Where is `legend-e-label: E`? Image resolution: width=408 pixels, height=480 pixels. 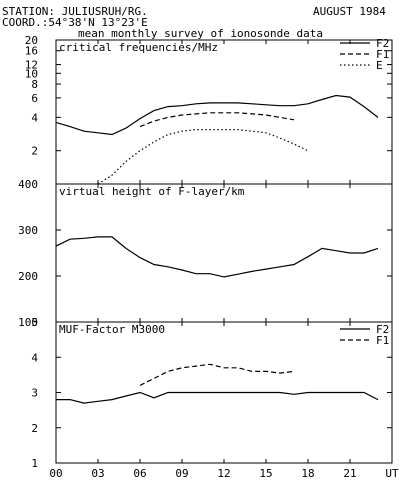
legend-e-label: E is located at coordinates (379, 65).